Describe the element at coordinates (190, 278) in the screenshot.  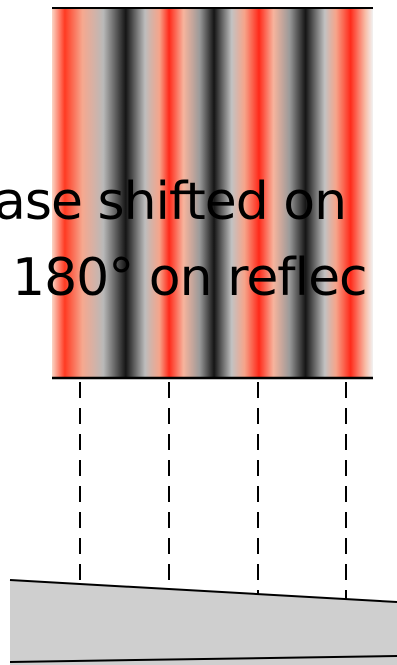
I see `caption-line-2: 180° on reflec` at that location.